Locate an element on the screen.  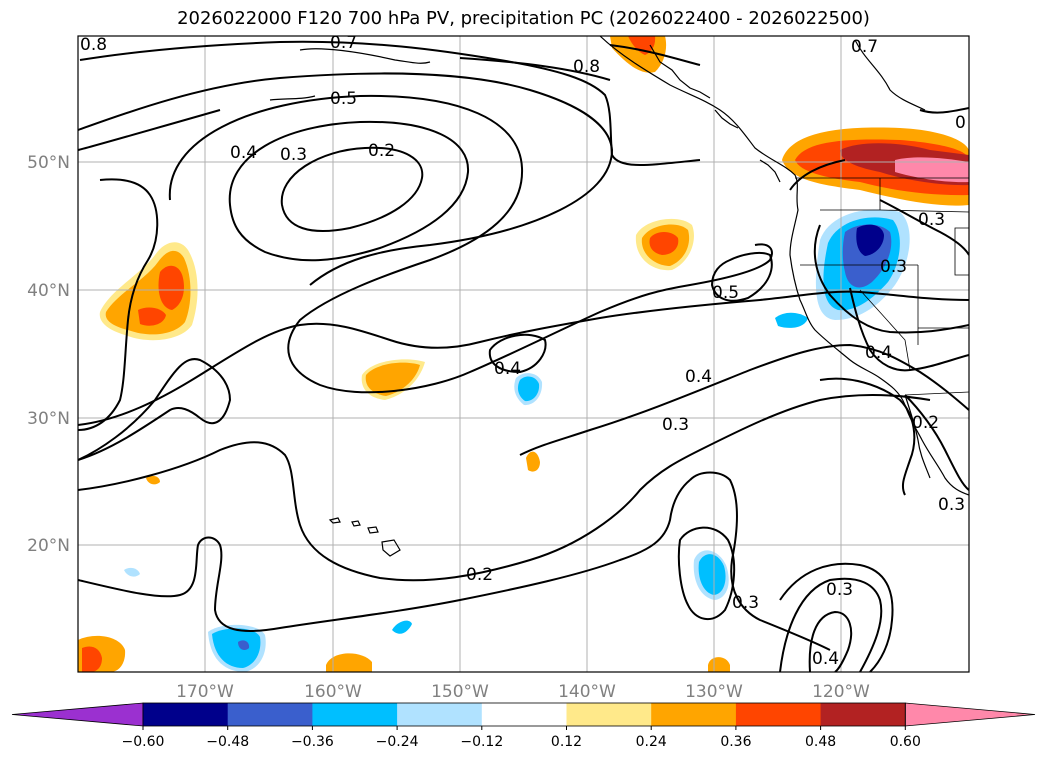
lat-label: 20°N is located at coordinates (48, 546).